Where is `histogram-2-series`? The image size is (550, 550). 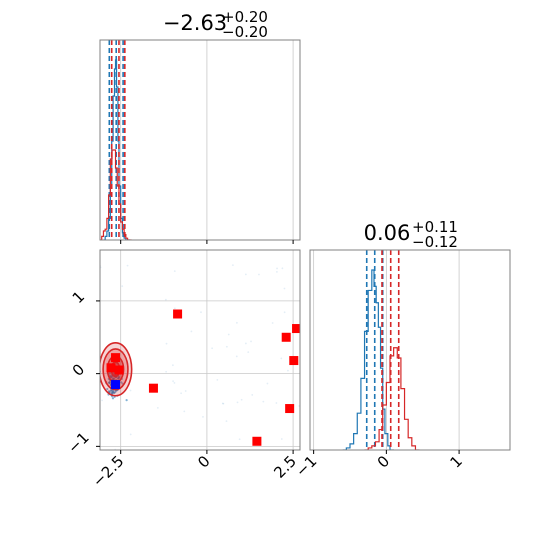
histogram-2-series is located at coordinates (381, 350).